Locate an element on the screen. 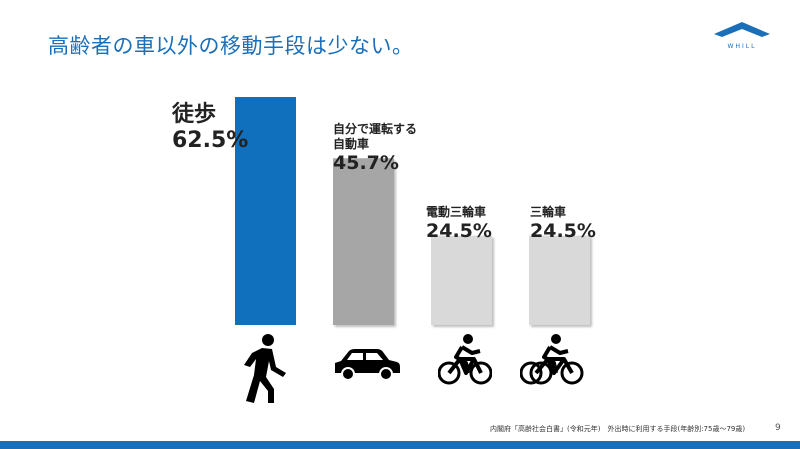 This screenshot has width=800, height=449. car-icon is located at coordinates (367, 365).